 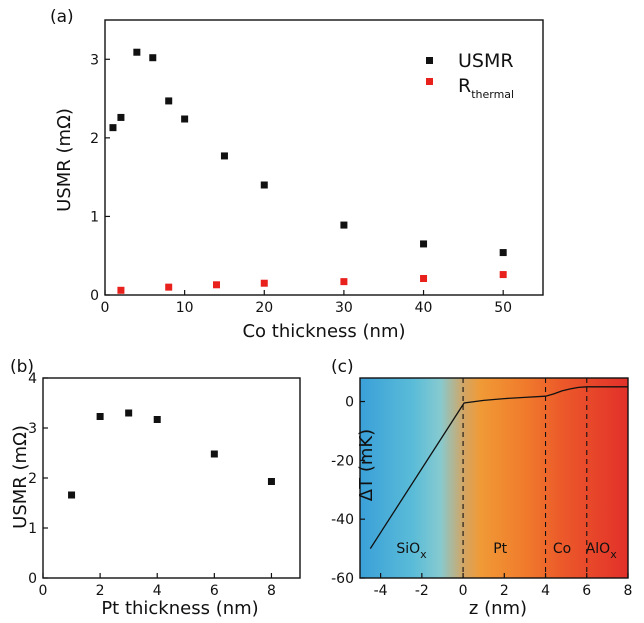 What do you see at coordinates (486, 61) in the screenshot?
I see `legend-label-usmr: USMR` at bounding box center [486, 61].